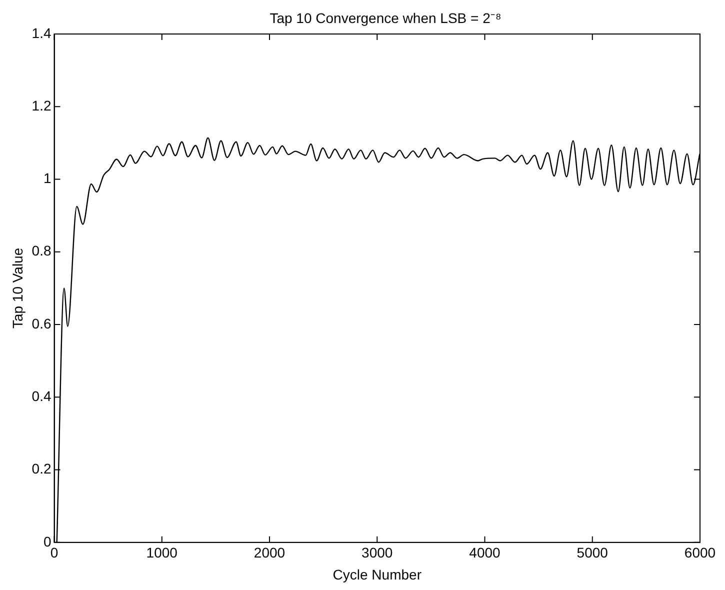  Describe the element at coordinates (47, 178) in the screenshot. I see `y-tick-label: 1` at that location.